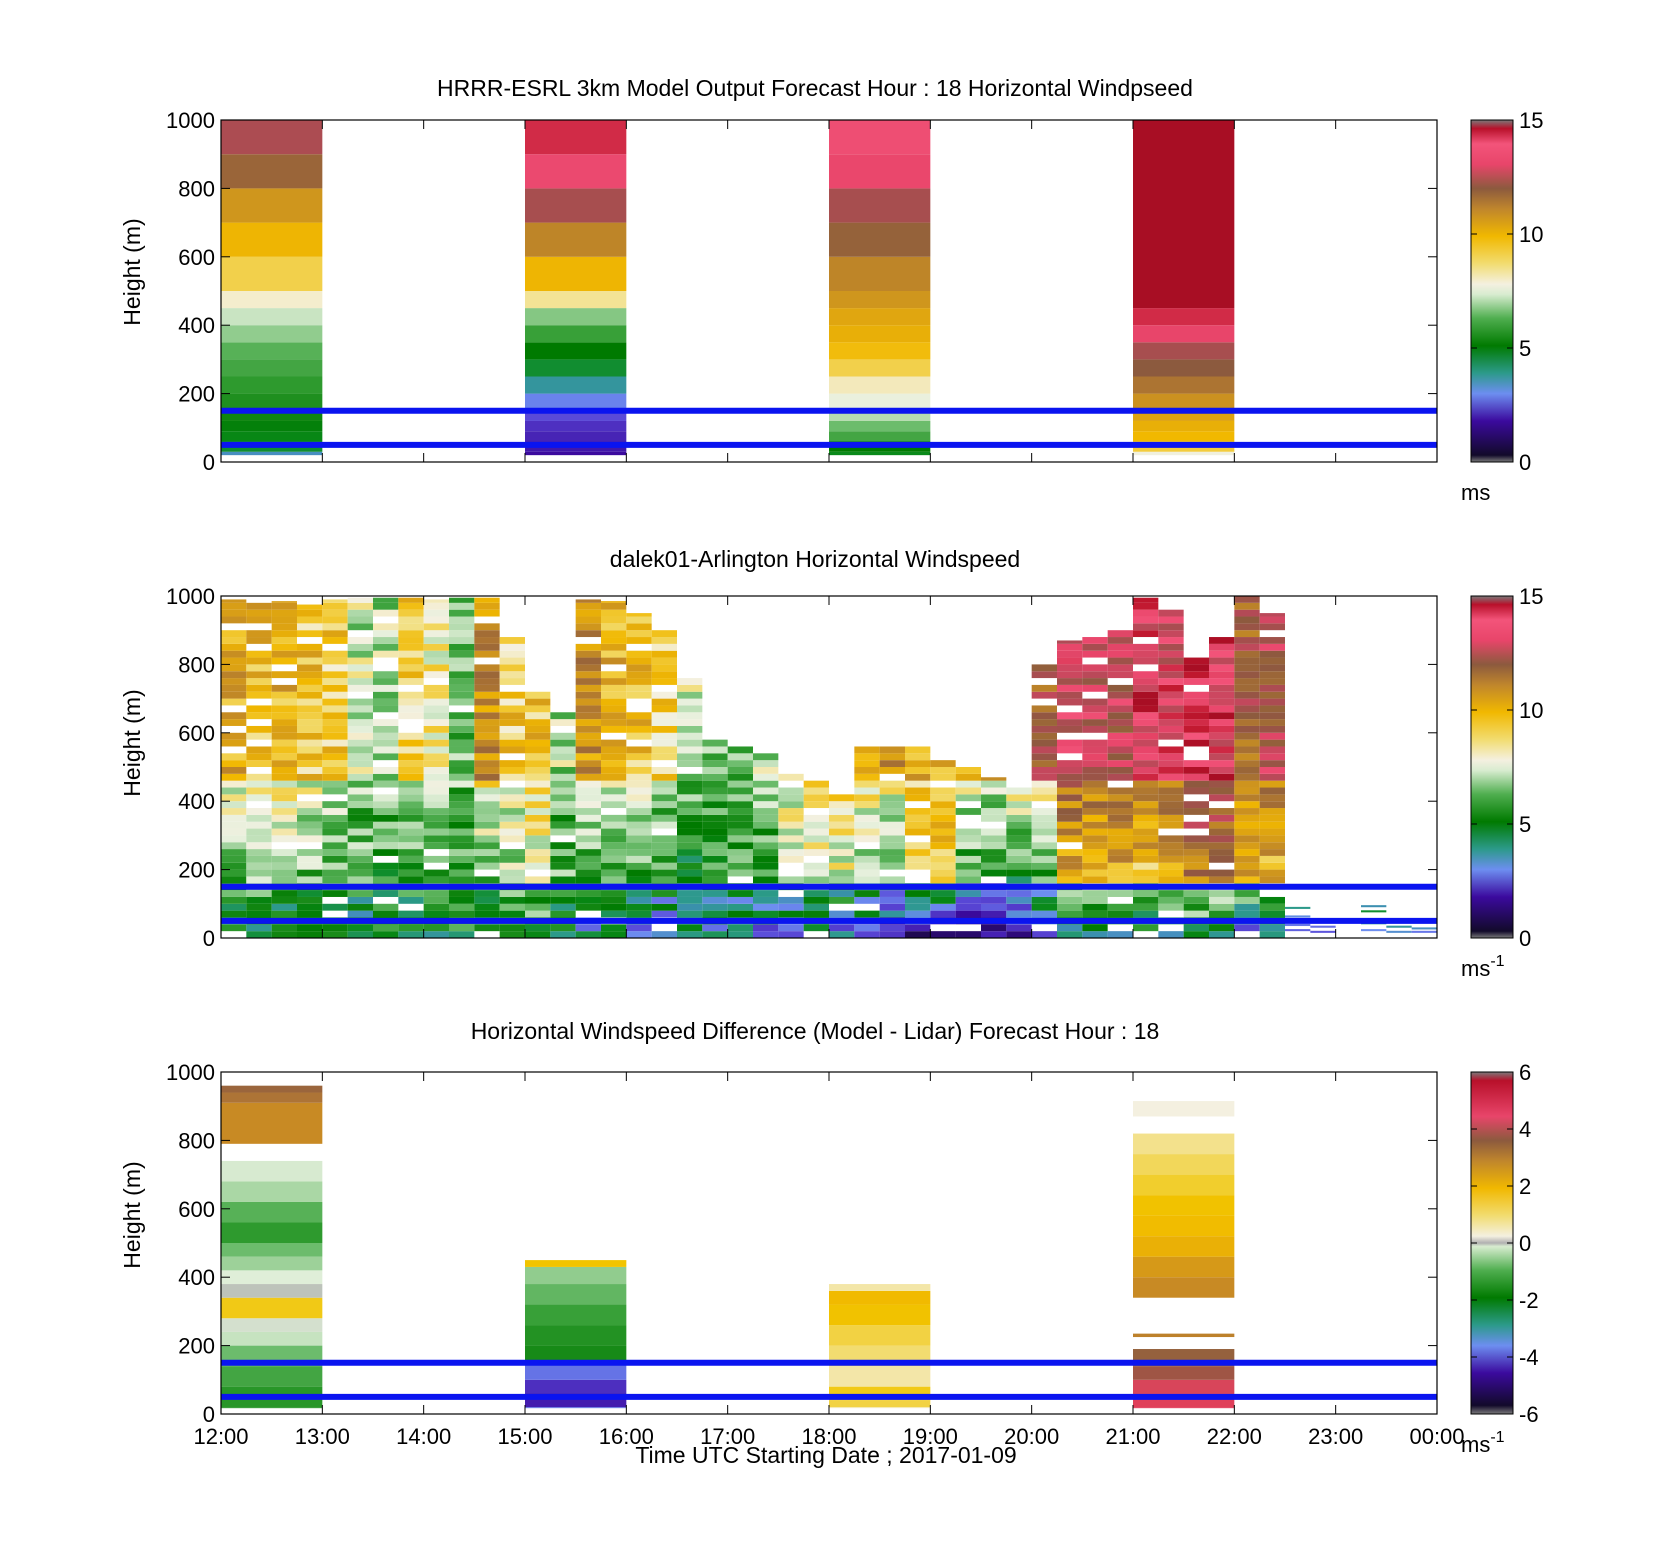 The width and height of the screenshot is (1680, 1561). What do you see at coordinates (1531, 596) in the screenshot?
I see `colorbar-tick-label: 15` at bounding box center [1531, 596].